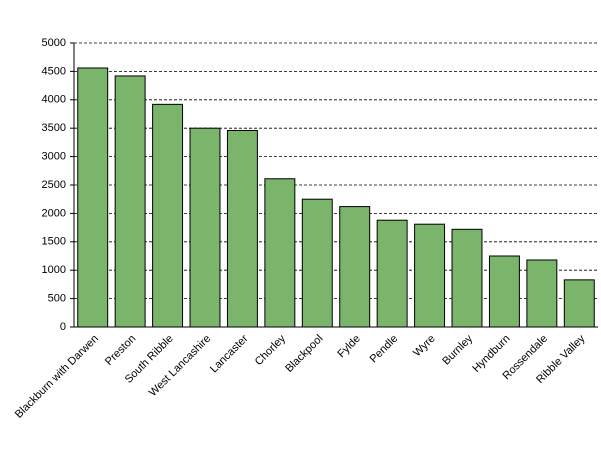 Image resolution: width=601 pixels, height=451 pixels. I want to click on x-tick-label: Chorley, so click(271, 350).